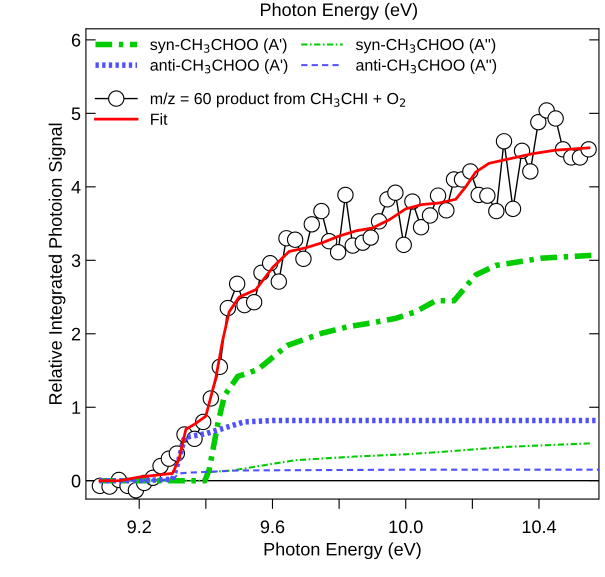 This screenshot has height=577, width=605. What do you see at coordinates (338, 11) in the screenshot?
I see `chart-title: Photon Energy (eV)` at bounding box center [338, 11].